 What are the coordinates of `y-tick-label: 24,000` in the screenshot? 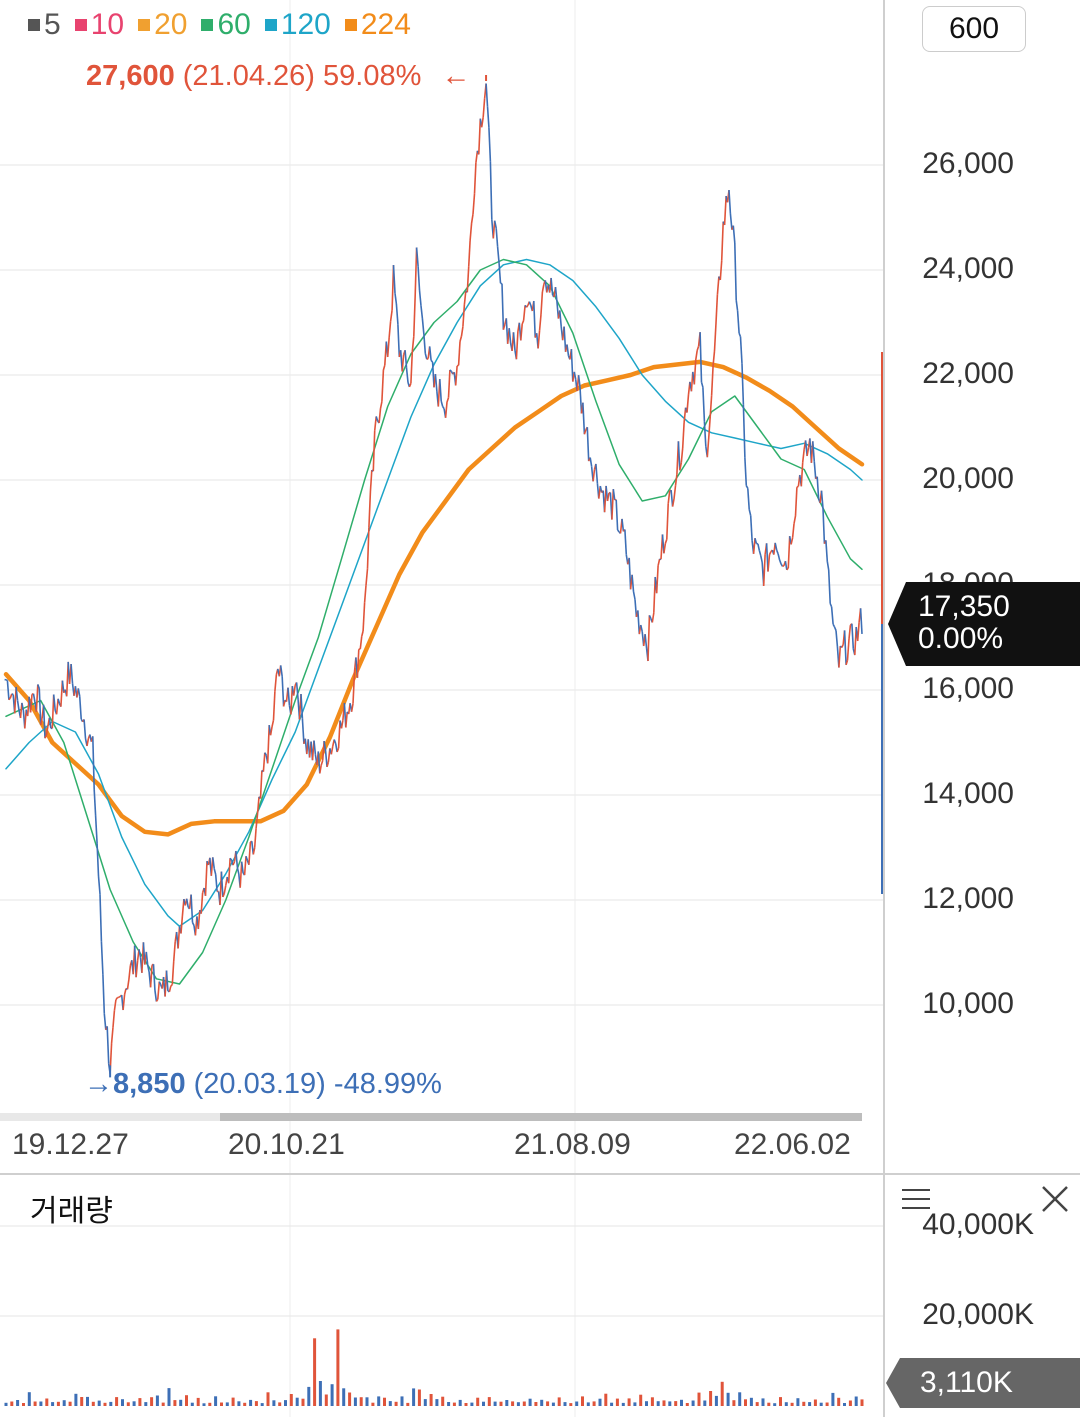 It's located at (968, 268).